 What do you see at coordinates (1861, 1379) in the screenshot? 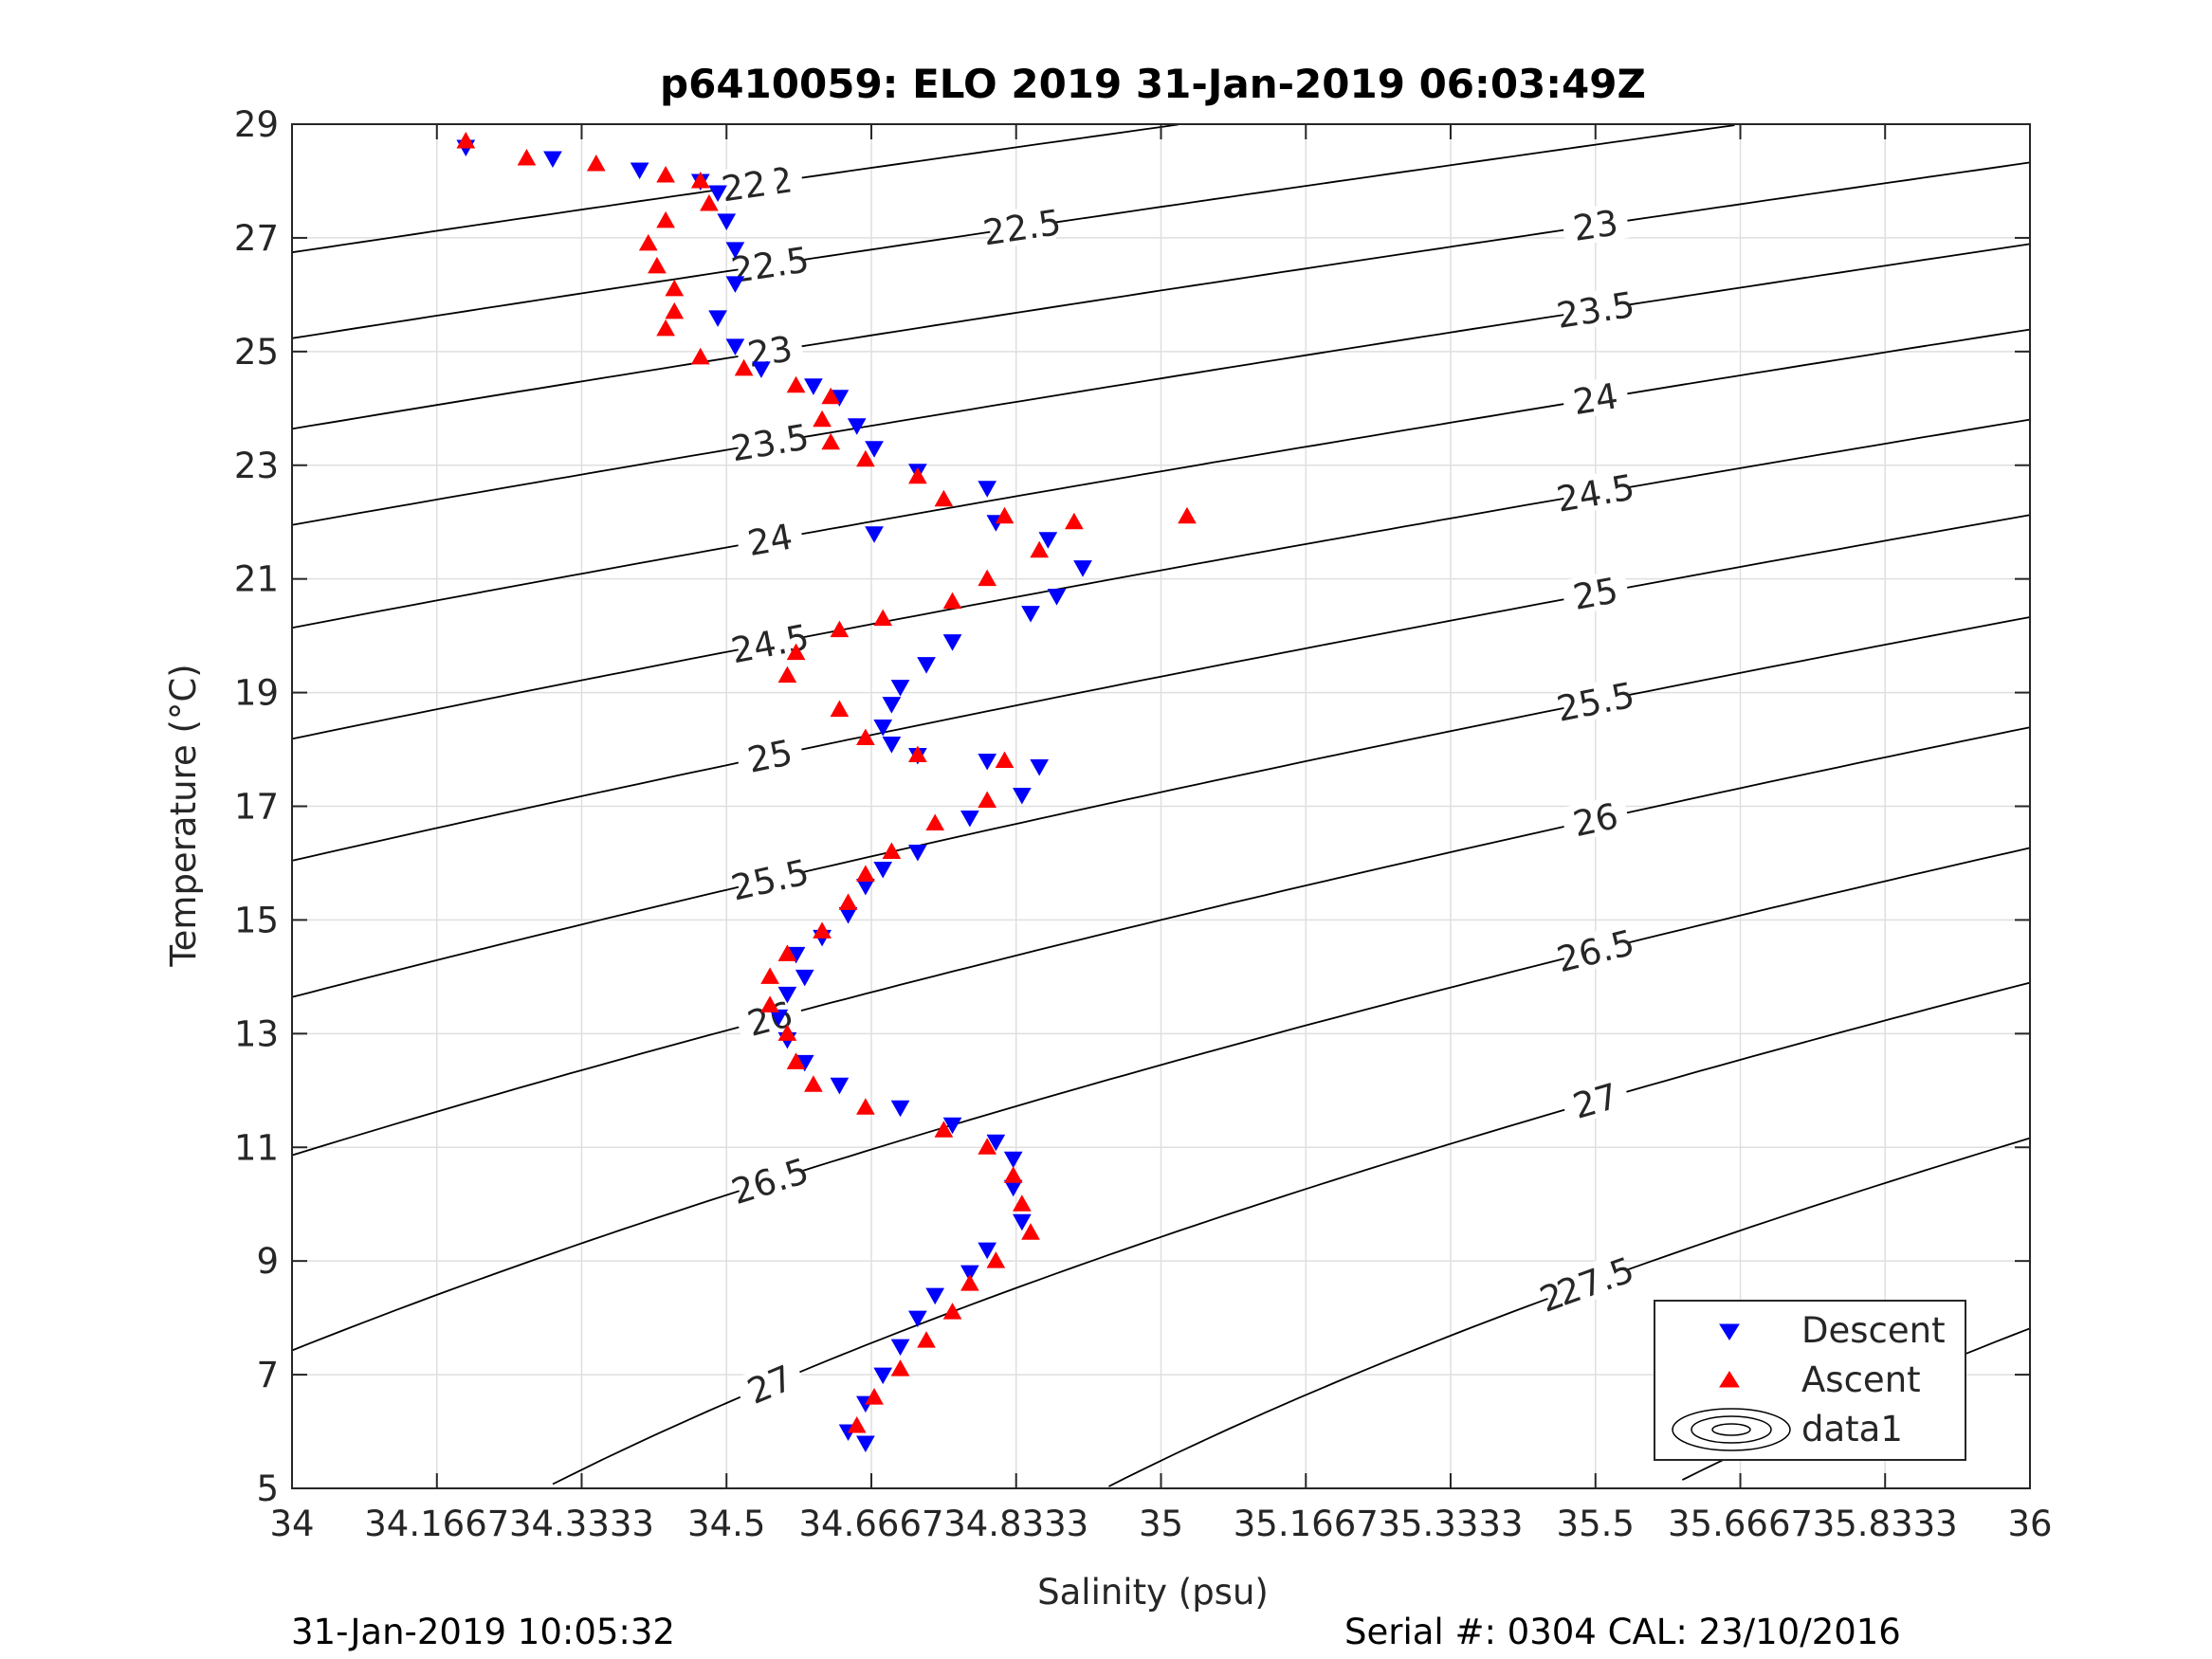
I see `legend-ascent-label: Ascent` at bounding box center [1861, 1379].